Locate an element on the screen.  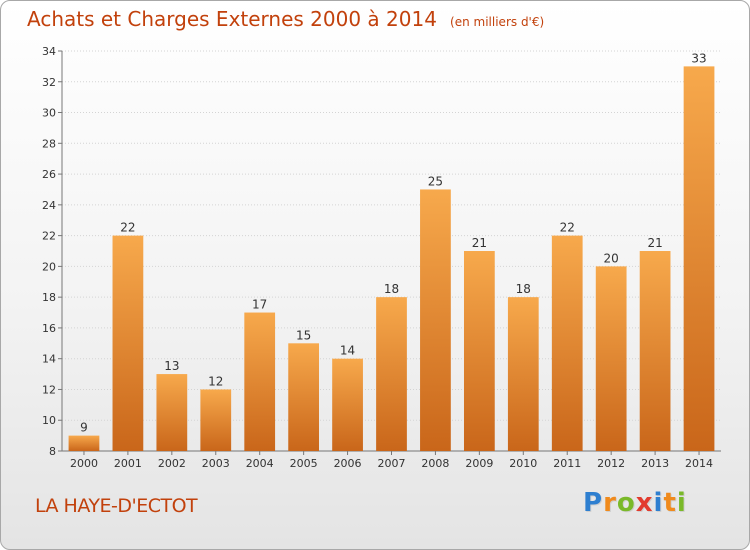
data-label: 13 is located at coordinates (171, 366).